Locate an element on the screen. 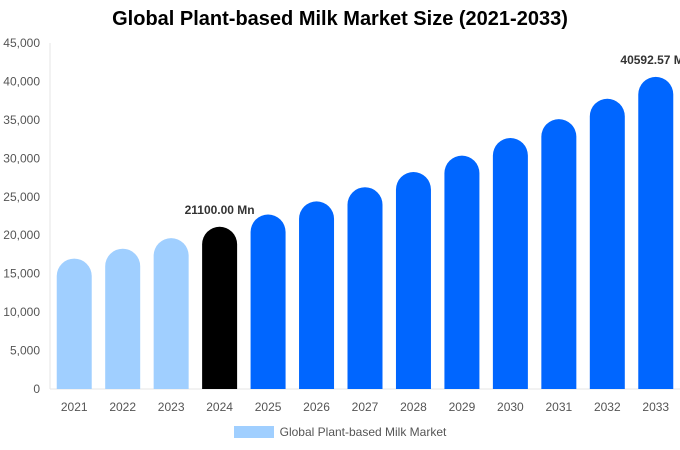 The image size is (680, 450). y-tick-label: 45,000 is located at coordinates (21, 43).